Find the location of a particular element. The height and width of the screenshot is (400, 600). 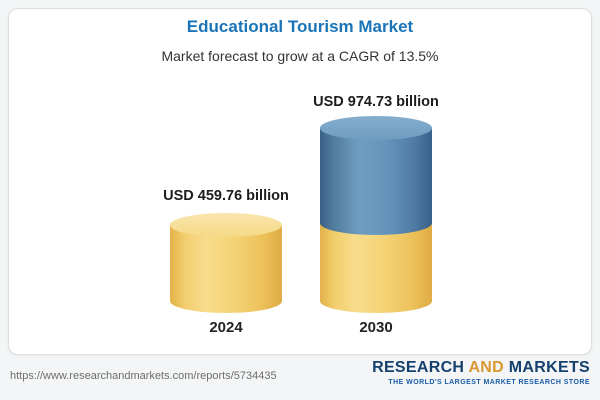

axis-label-2030: 2030 is located at coordinates (376, 327).